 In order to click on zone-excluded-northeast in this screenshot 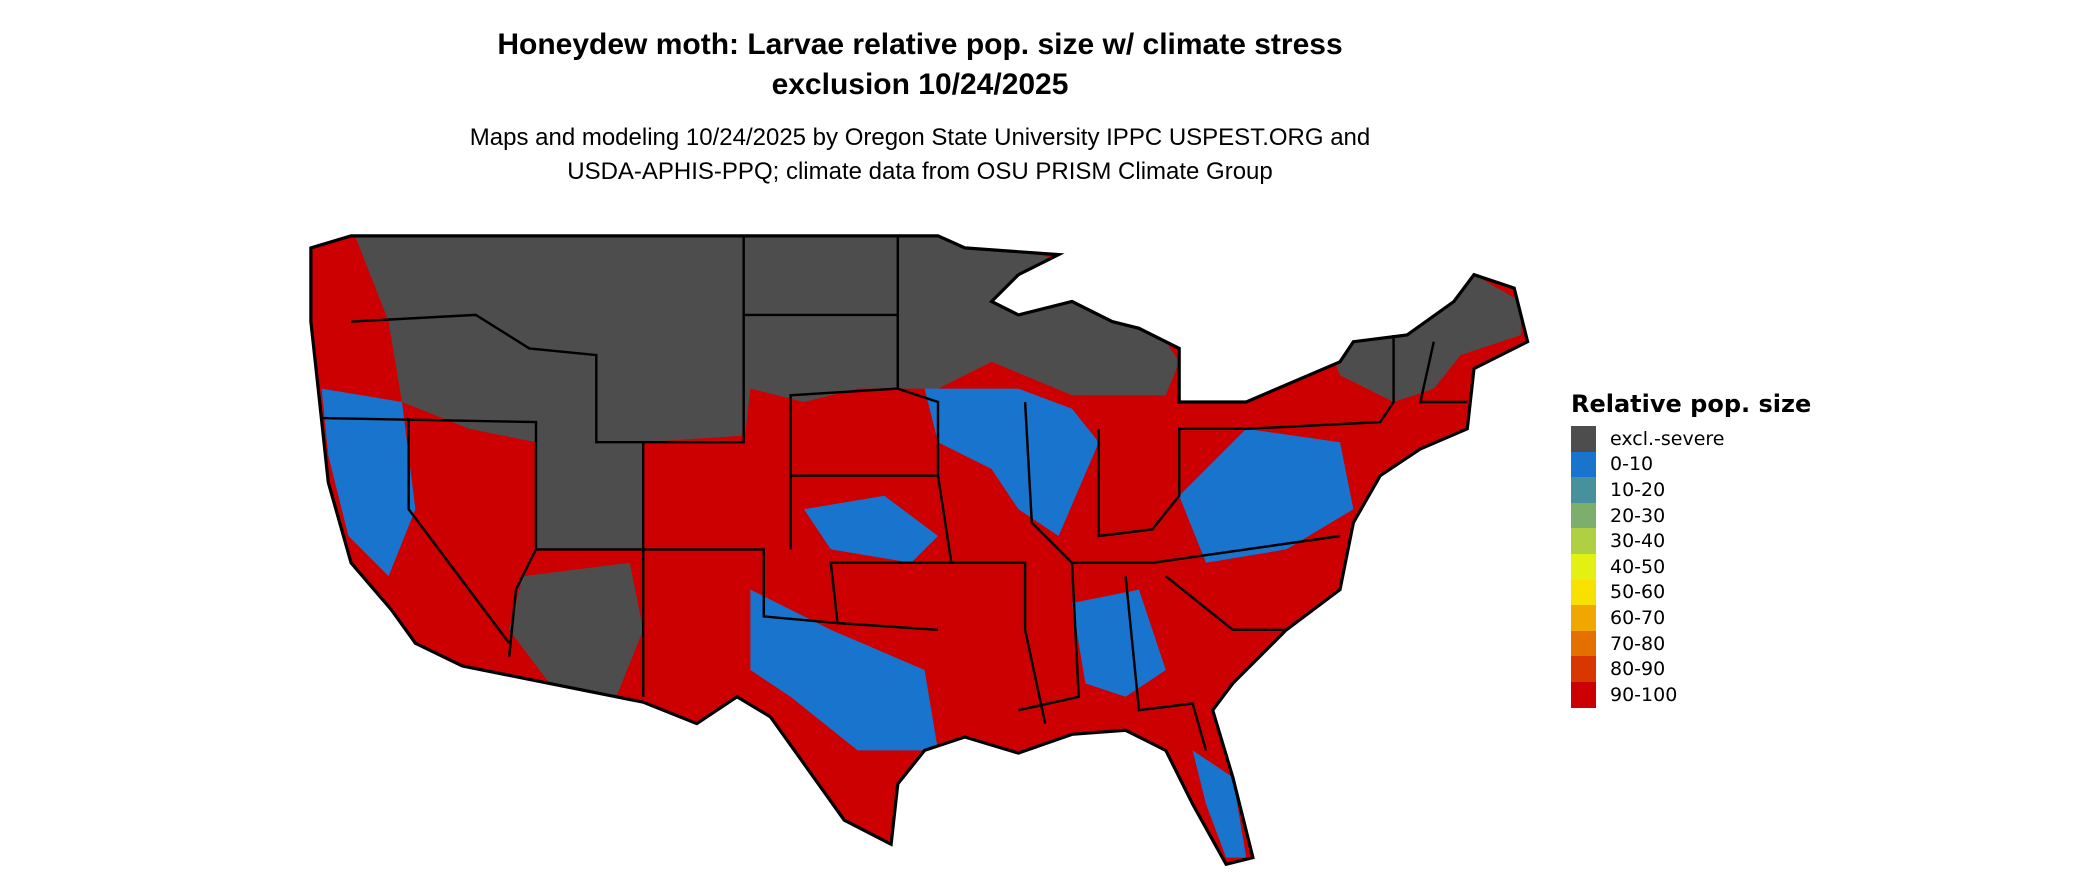, I will do `click(1423, 338)`.